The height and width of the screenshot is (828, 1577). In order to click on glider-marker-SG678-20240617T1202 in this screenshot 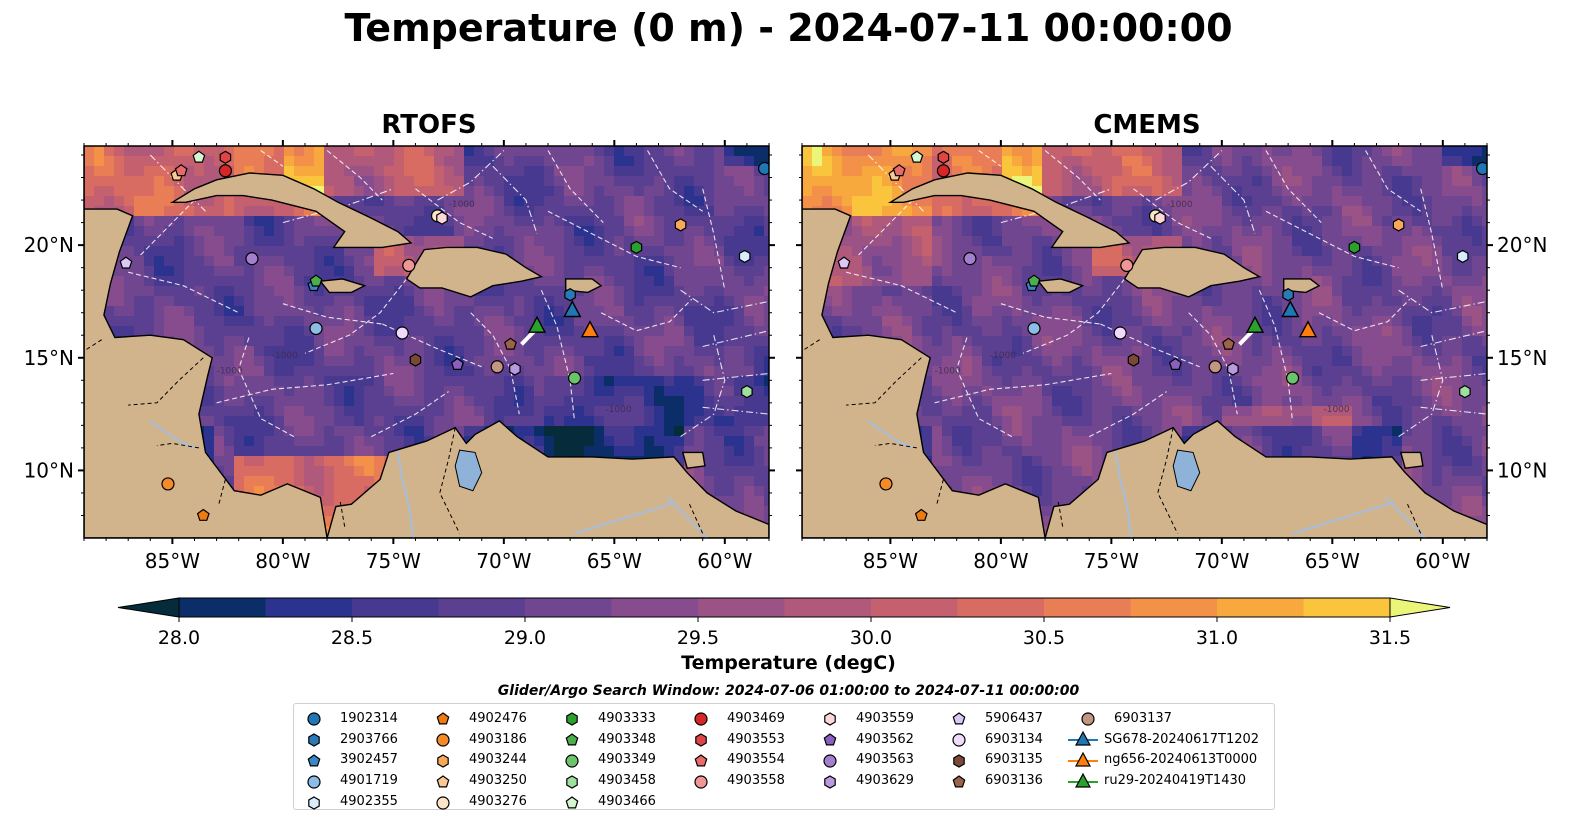, I will do `click(572, 309)`.